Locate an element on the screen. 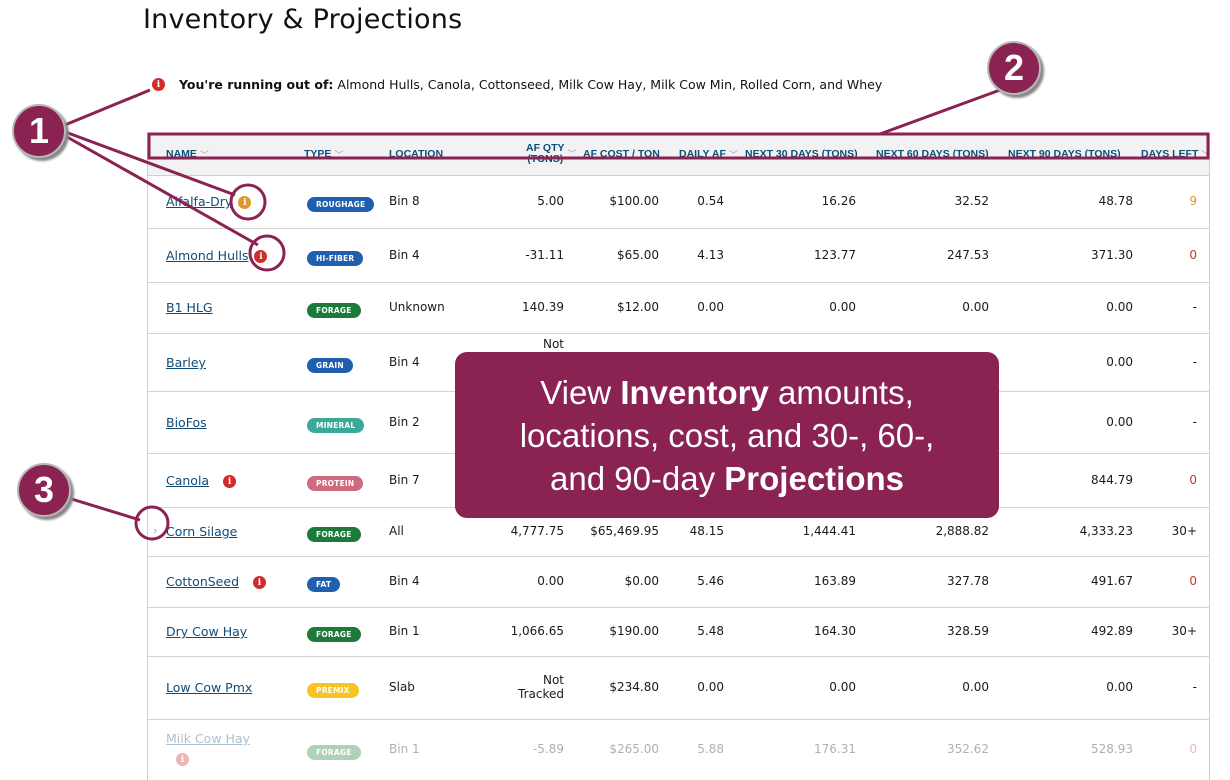  item-name-cell: B1 HLG is located at coordinates (189, 307).